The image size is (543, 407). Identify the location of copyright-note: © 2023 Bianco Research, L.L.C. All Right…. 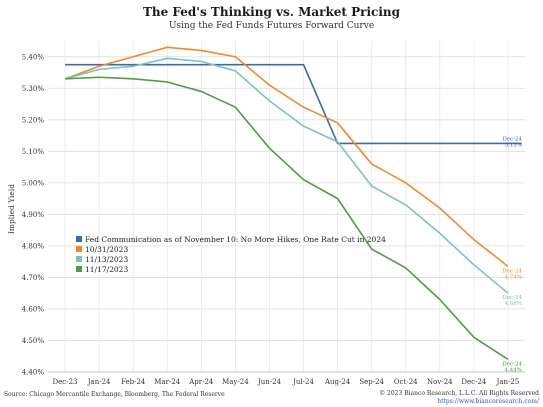
(459, 393).